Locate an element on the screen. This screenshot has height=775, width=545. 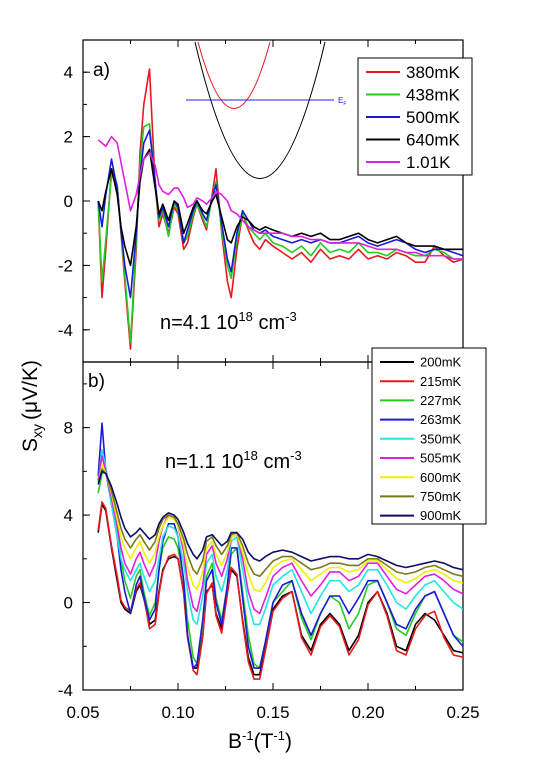
series-line-b-600mK is located at coordinates (280, 528).